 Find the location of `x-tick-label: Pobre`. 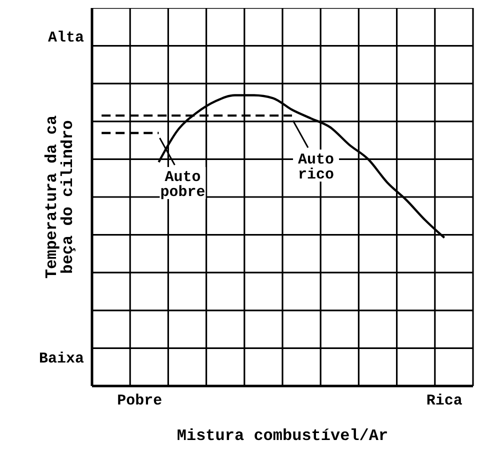

x-tick-label: Pobre is located at coordinates (139, 401).